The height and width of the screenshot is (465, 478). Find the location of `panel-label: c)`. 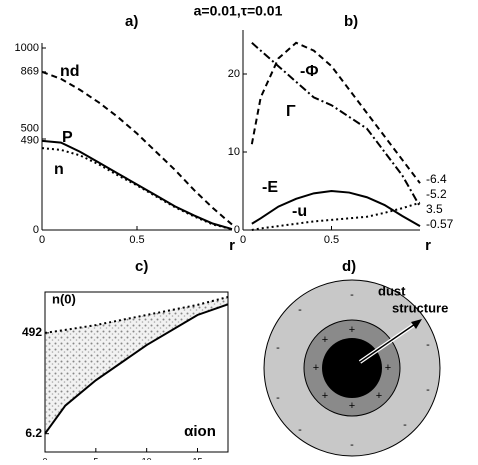

panel-label: c) is located at coordinates (141, 266).